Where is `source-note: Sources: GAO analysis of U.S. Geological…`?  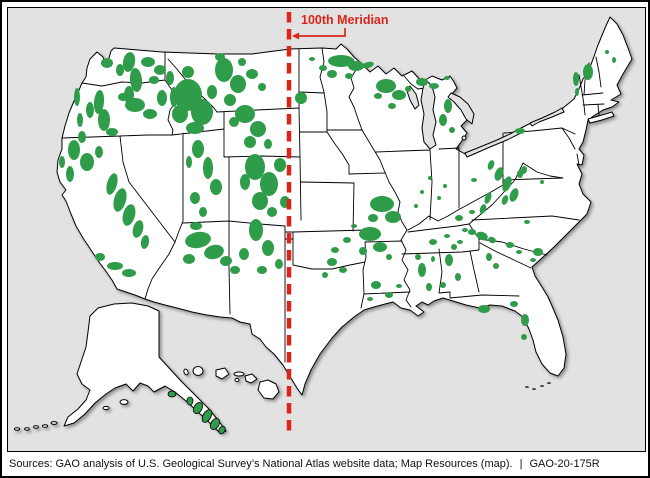 source-note: Sources: GAO analysis of U.S. Geological… is located at coordinates (327, 464).